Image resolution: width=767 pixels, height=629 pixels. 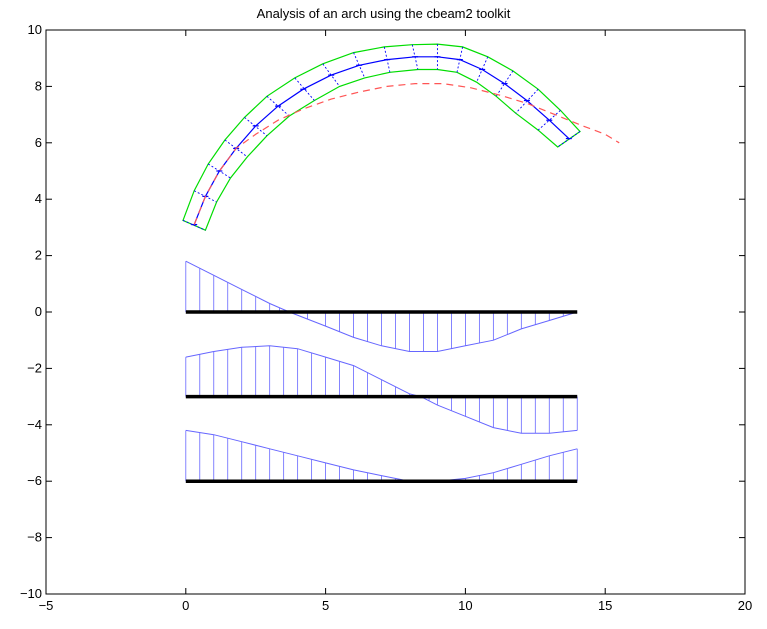 What do you see at coordinates (38, 142) in the screenshot?
I see `y-tick-label: 6` at bounding box center [38, 142].